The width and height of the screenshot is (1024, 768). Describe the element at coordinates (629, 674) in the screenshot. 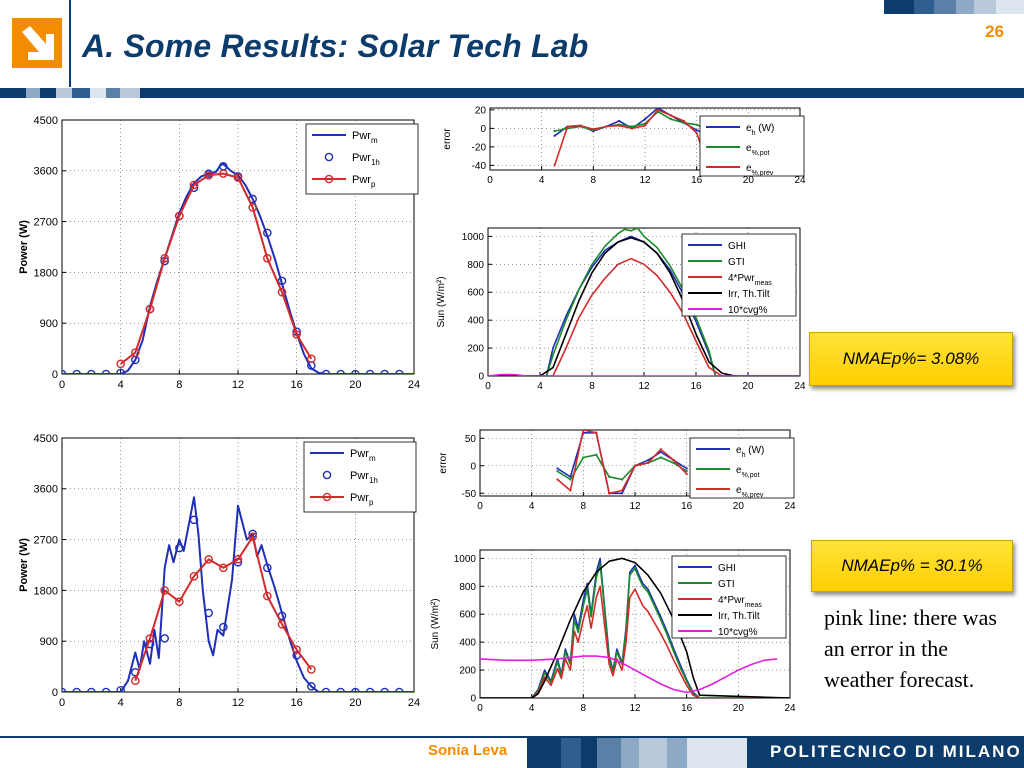

I see `series-line-10-cvg-` at that location.